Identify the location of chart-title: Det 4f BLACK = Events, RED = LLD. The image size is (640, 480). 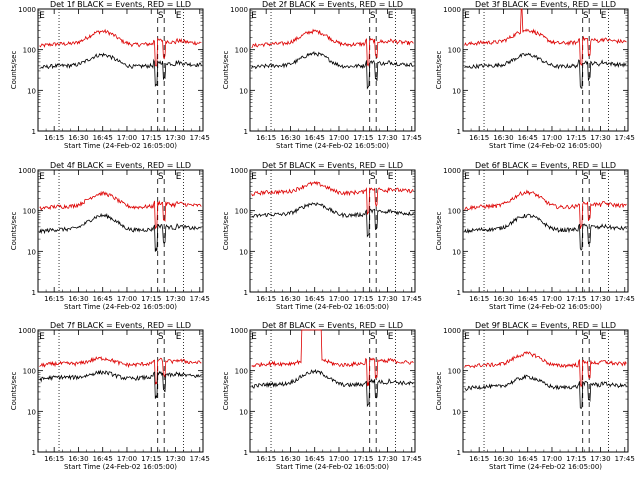
(120, 165).